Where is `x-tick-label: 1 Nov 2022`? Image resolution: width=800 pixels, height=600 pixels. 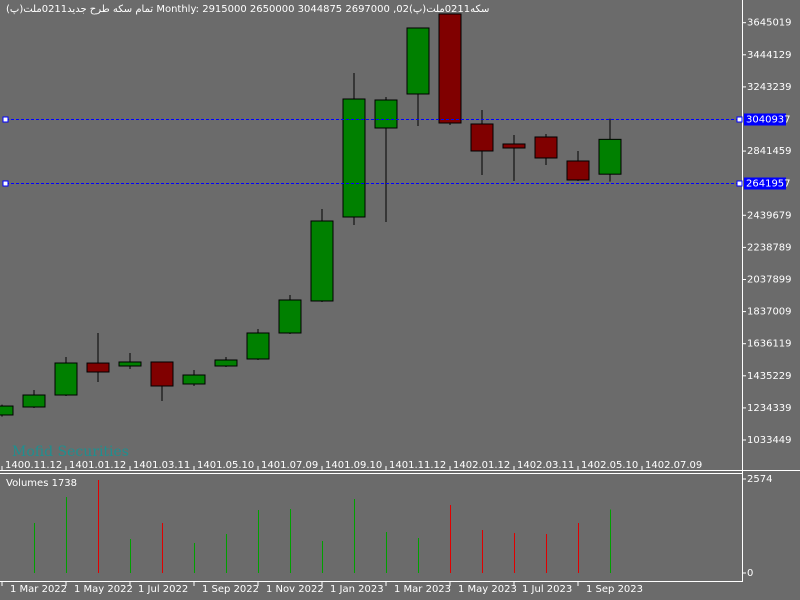 x-tick-label: 1 Nov 2022 is located at coordinates (295, 589).